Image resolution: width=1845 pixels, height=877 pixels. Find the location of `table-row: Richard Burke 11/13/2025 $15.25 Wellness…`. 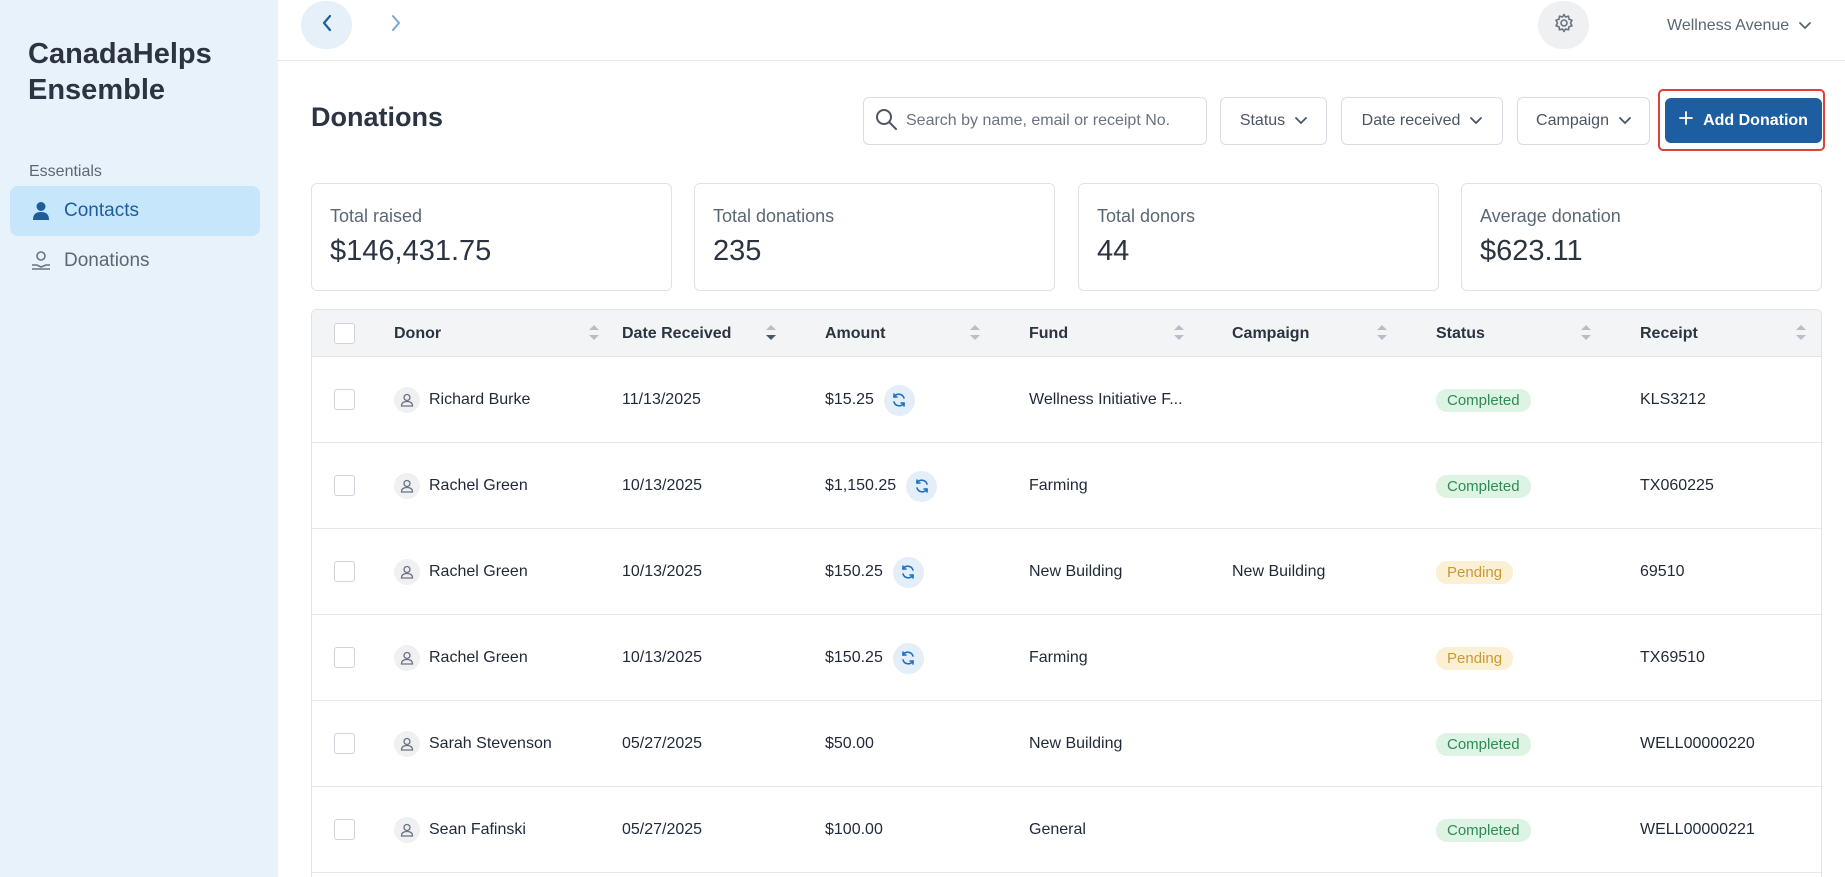

table-row: Richard Burke 11/13/2025 $15.25 Wellness… is located at coordinates (1066, 400).